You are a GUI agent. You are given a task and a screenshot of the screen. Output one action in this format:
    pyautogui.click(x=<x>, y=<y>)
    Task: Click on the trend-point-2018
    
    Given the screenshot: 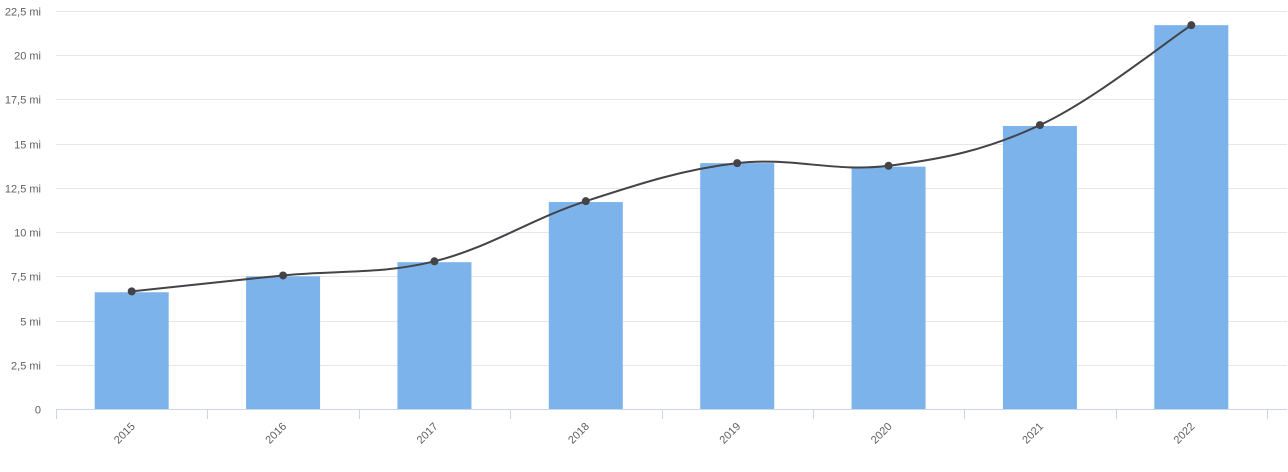 What is the action you would take?
    pyautogui.click(x=585, y=201)
    